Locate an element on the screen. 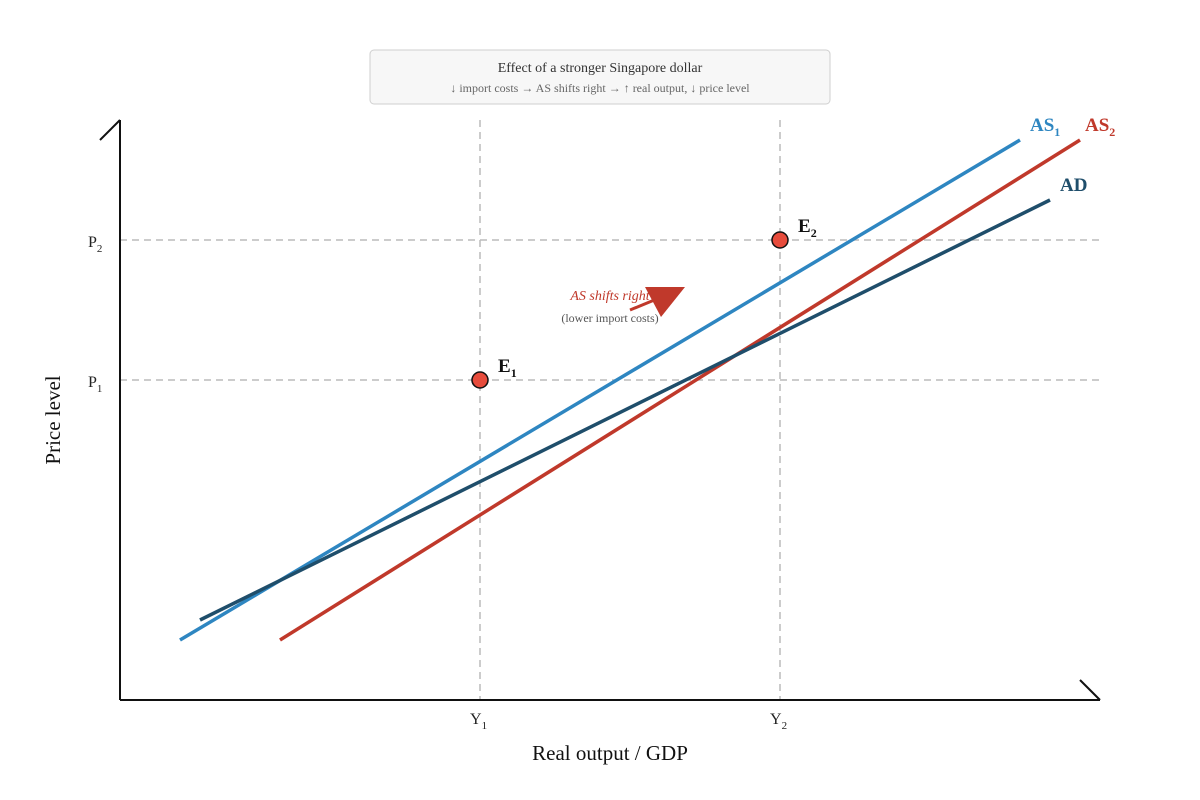 This screenshot has width=1200, height=800. label-e2: E2 is located at coordinates (807, 228).